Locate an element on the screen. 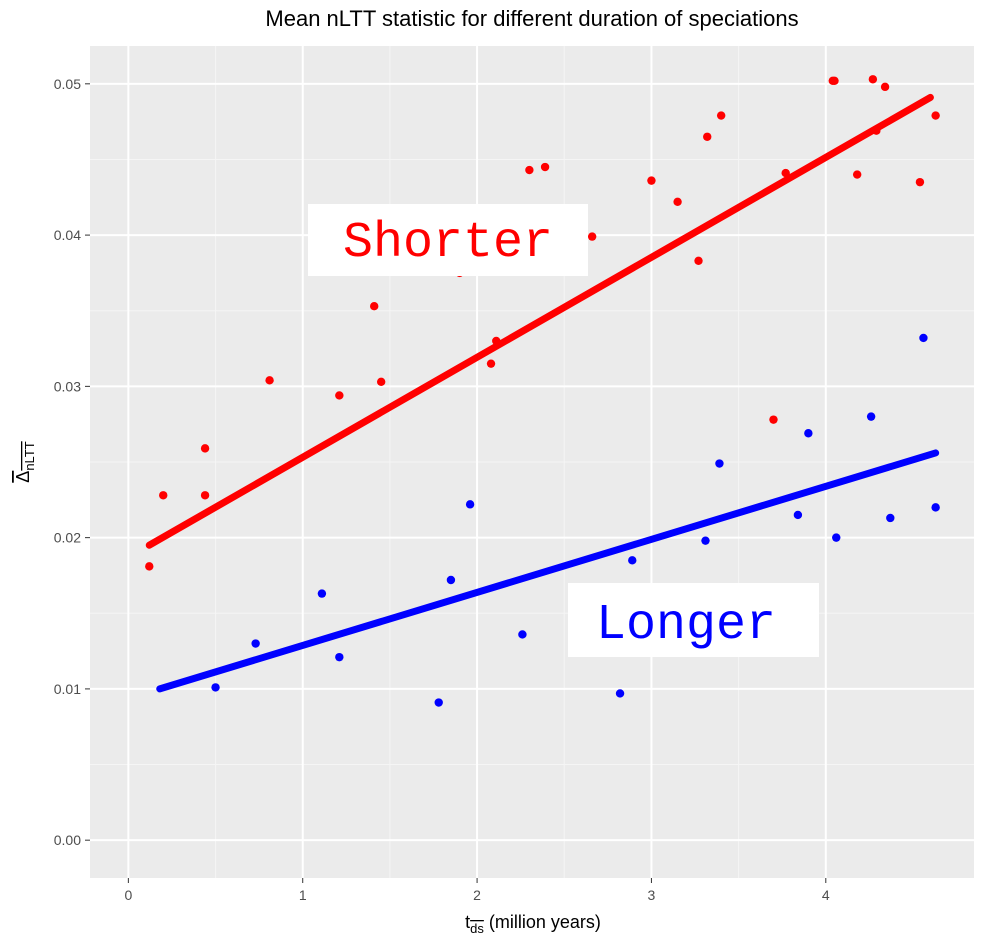  y-tick-label: 0.01 is located at coordinates (67, 689).